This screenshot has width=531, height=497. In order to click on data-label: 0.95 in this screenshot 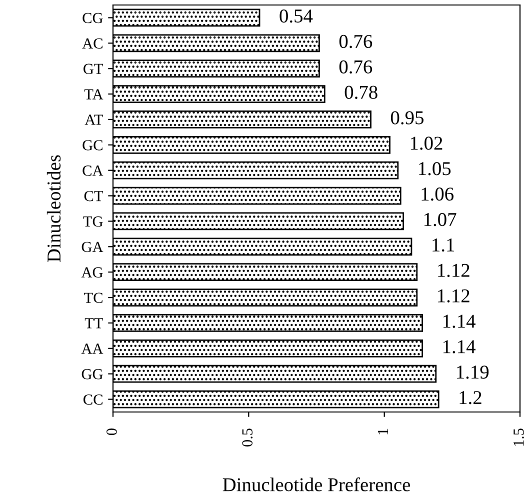, I will do `click(407, 117)`.